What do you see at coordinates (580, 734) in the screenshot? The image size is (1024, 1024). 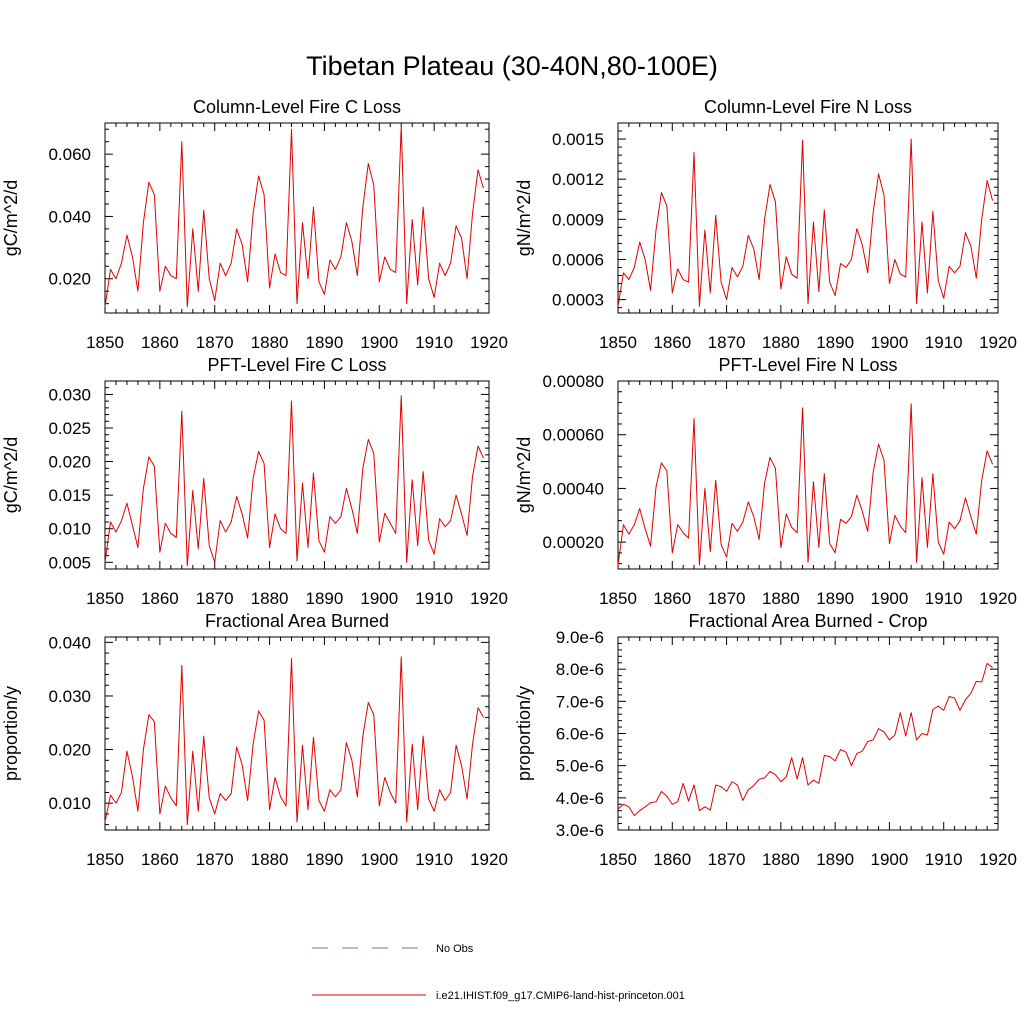 I see `y-tick-label: 6.0e-6` at bounding box center [580, 734].